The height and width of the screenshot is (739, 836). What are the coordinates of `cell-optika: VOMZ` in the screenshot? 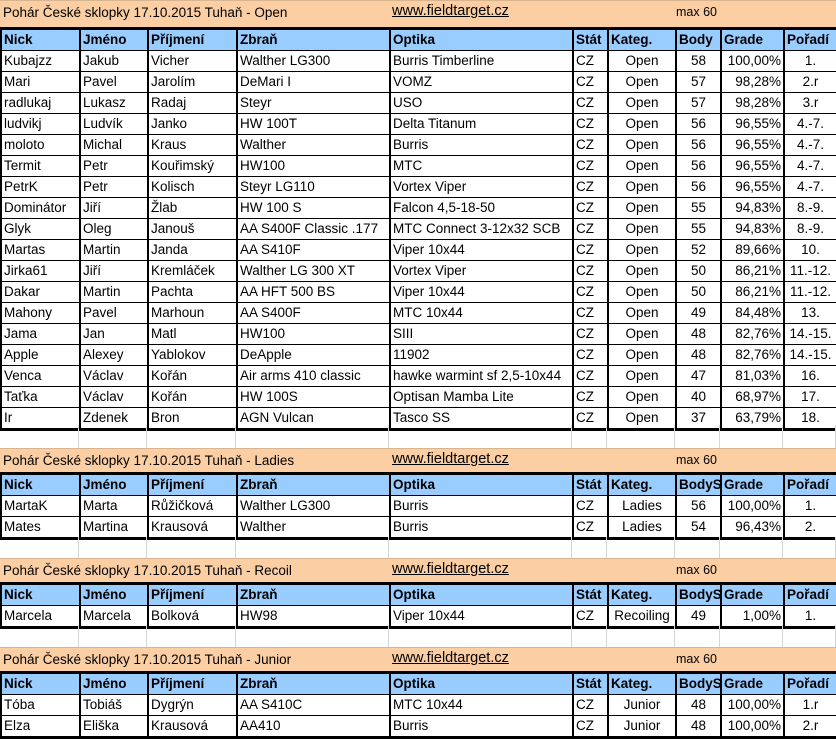 It's located at (481, 82).